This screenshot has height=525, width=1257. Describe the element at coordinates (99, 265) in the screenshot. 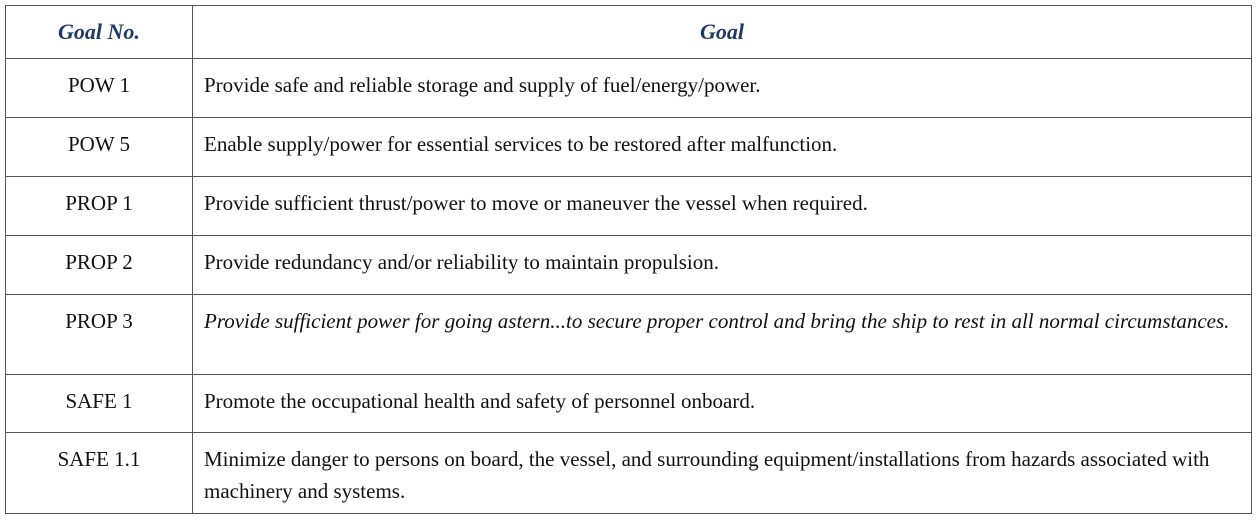

I see `goal-number: PROP 2` at that location.